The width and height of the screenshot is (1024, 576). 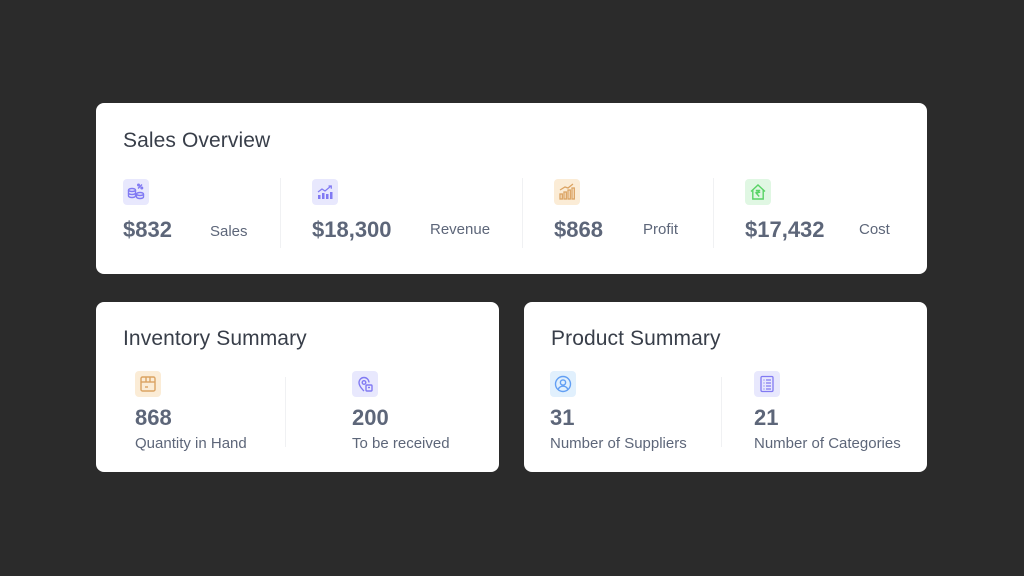 What do you see at coordinates (827, 443) in the screenshot?
I see `number-of-categories-label: Number of Categories` at bounding box center [827, 443].